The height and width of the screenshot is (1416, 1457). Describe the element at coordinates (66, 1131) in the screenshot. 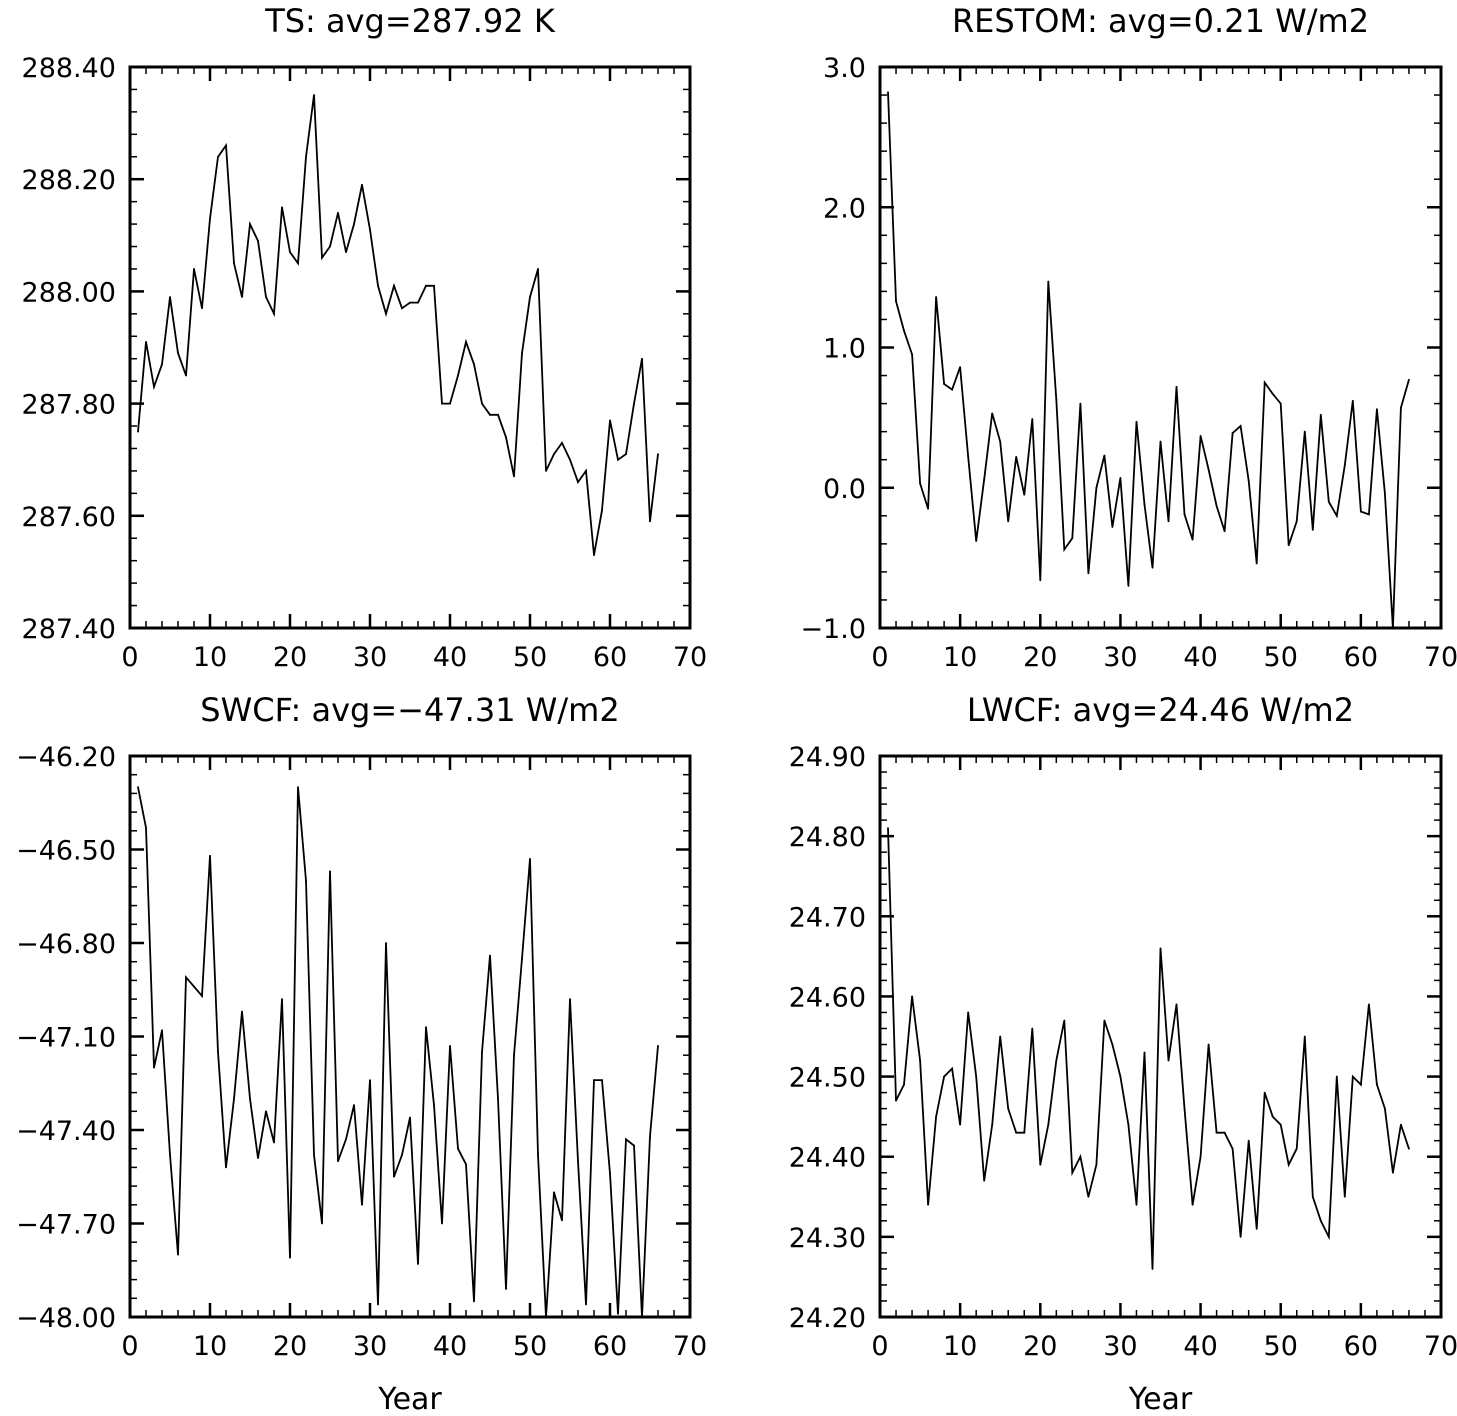

I see `y-tick-label: −47.40` at that location.